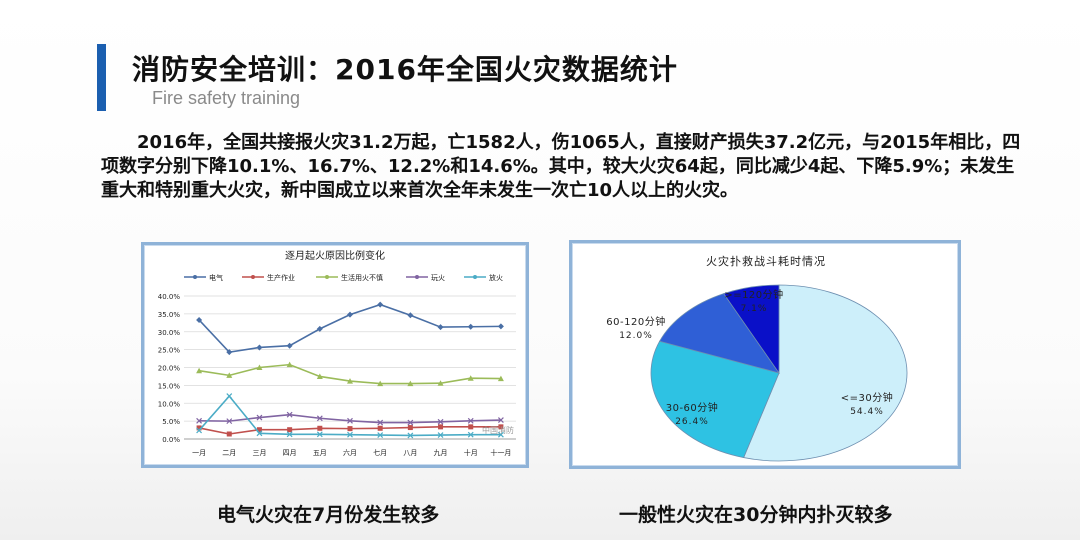  Describe the element at coordinates (362, 277) in the screenshot. I see `legend-label-3: 生活用火不慎` at that location.